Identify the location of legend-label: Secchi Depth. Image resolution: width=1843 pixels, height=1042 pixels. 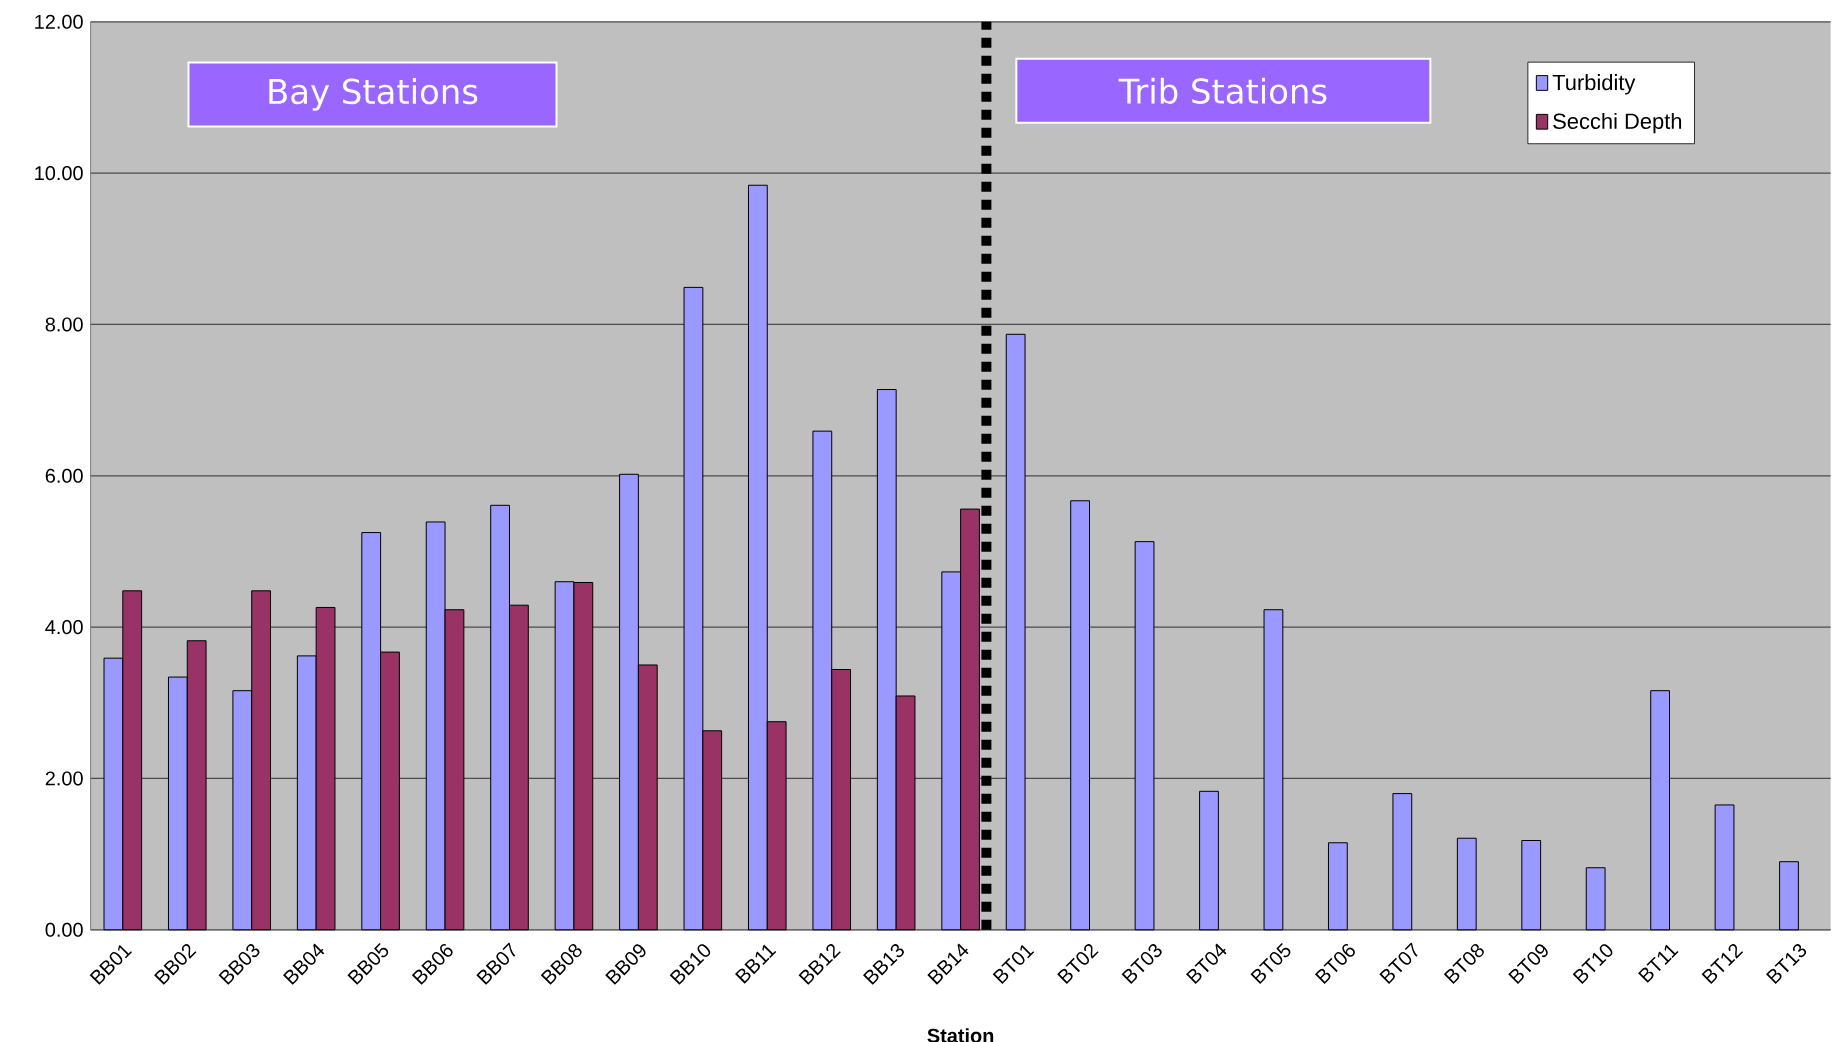
(1617, 123).